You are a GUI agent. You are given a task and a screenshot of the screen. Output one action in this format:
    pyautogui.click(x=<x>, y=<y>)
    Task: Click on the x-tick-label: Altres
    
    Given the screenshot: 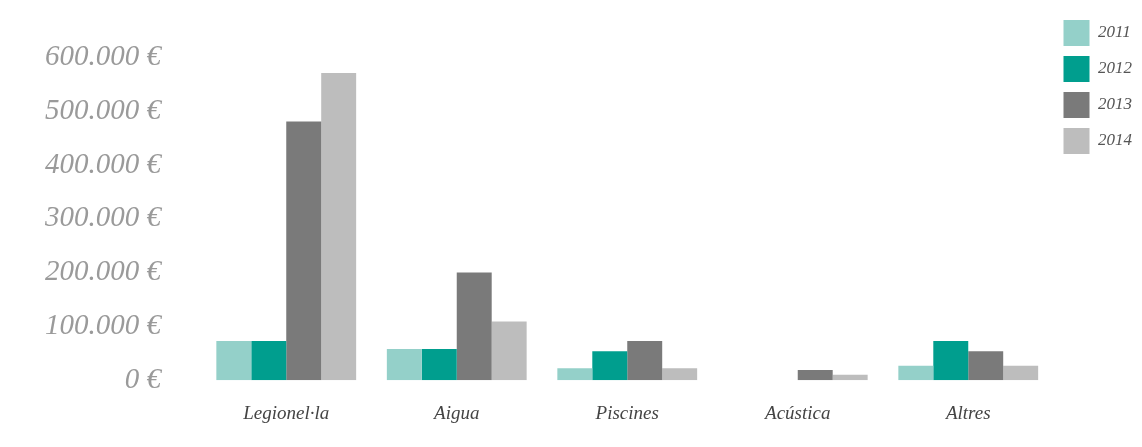 What is the action you would take?
    pyautogui.click(x=967, y=412)
    